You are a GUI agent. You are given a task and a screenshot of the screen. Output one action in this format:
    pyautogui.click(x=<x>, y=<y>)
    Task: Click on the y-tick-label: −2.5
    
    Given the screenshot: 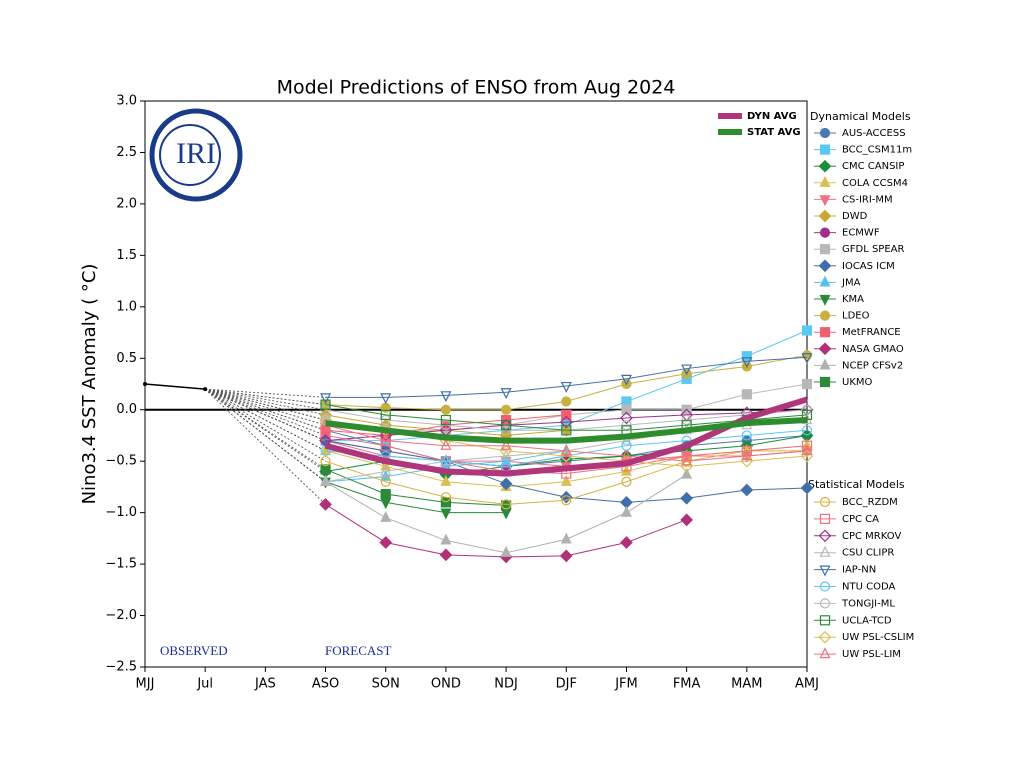 What is the action you would take?
    pyautogui.click(x=121, y=667)
    